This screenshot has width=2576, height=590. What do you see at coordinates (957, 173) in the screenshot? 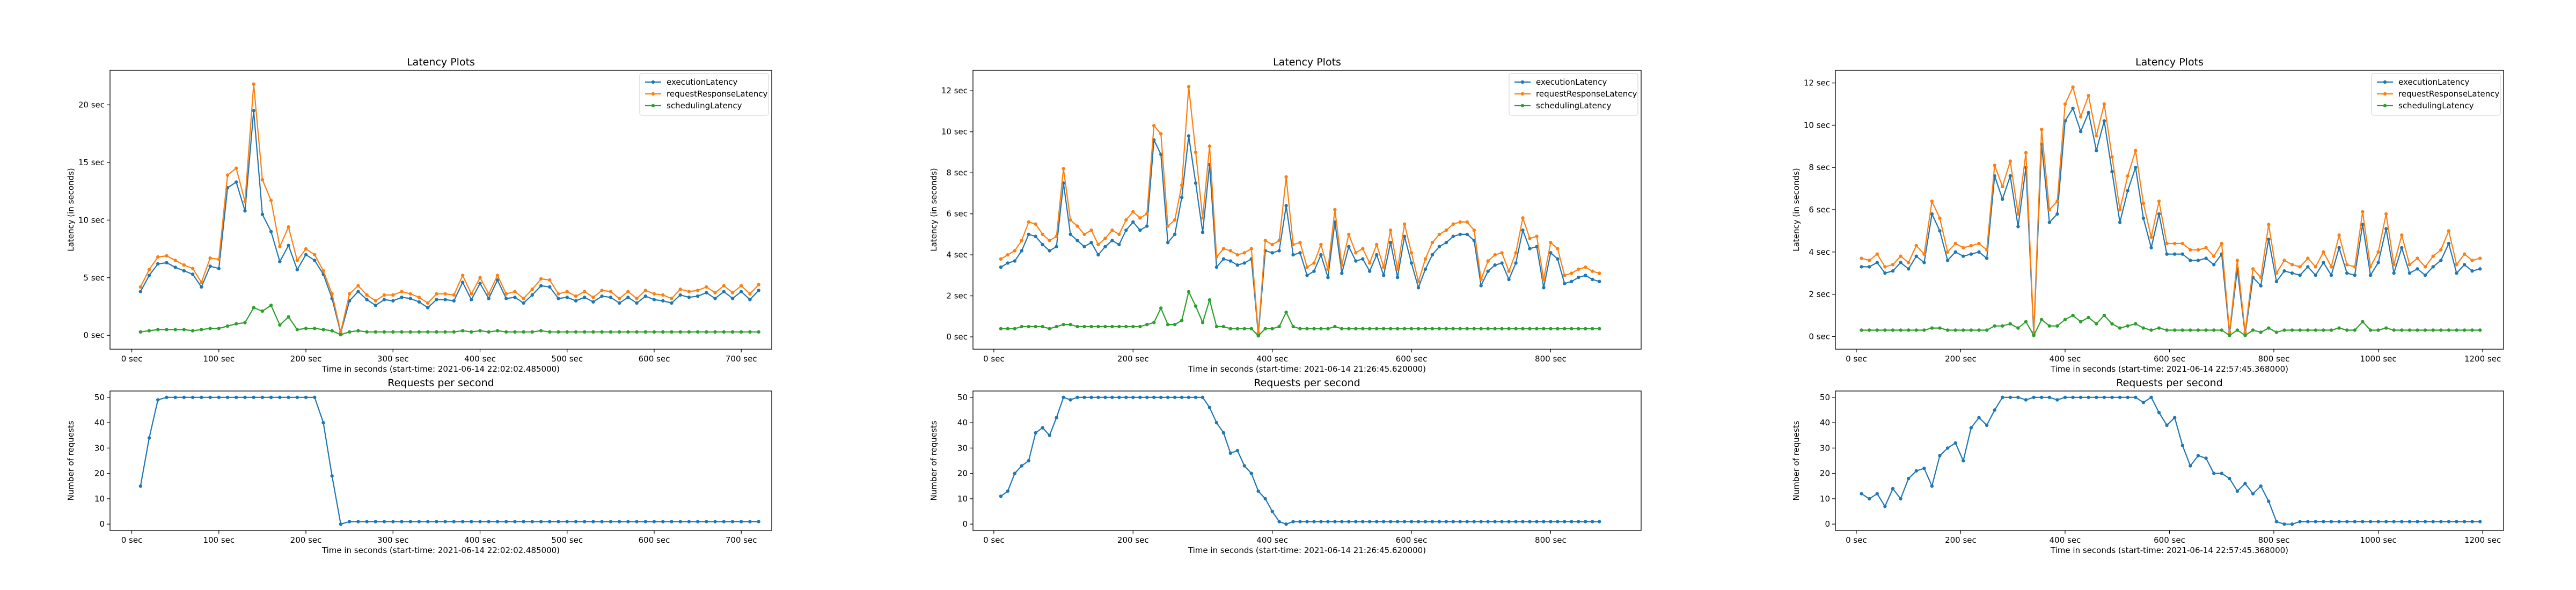
I see `y-tick-label: 8 sec` at bounding box center [957, 173].